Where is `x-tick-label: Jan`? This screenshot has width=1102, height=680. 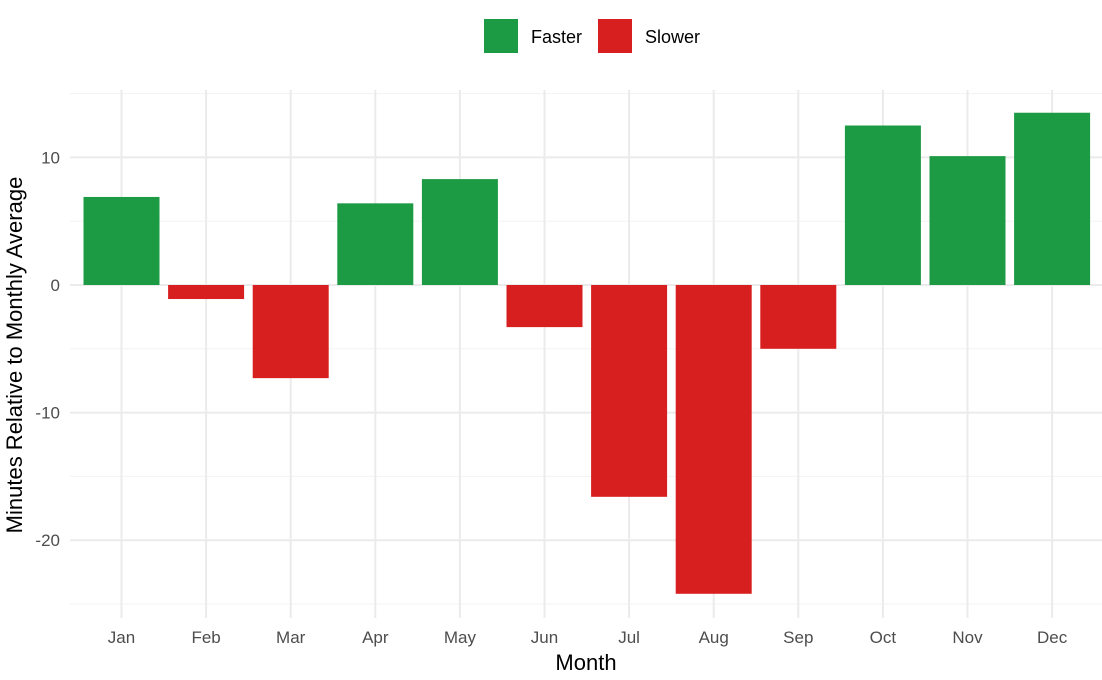
x-tick-label: Jan is located at coordinates (121, 637).